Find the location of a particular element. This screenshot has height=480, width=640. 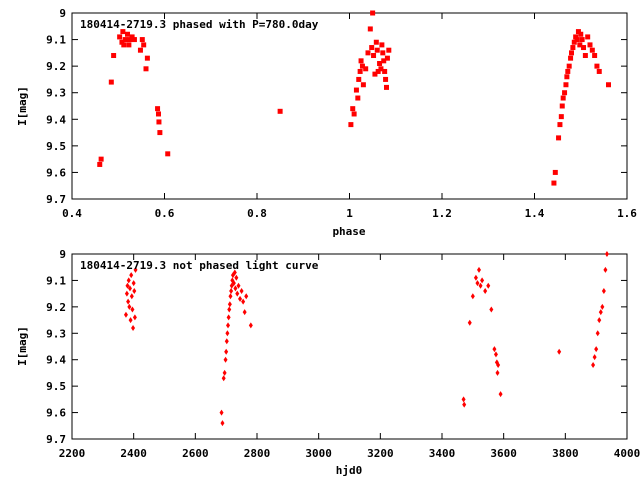

x-tick-label: 2600 is located at coordinates (195, 453).